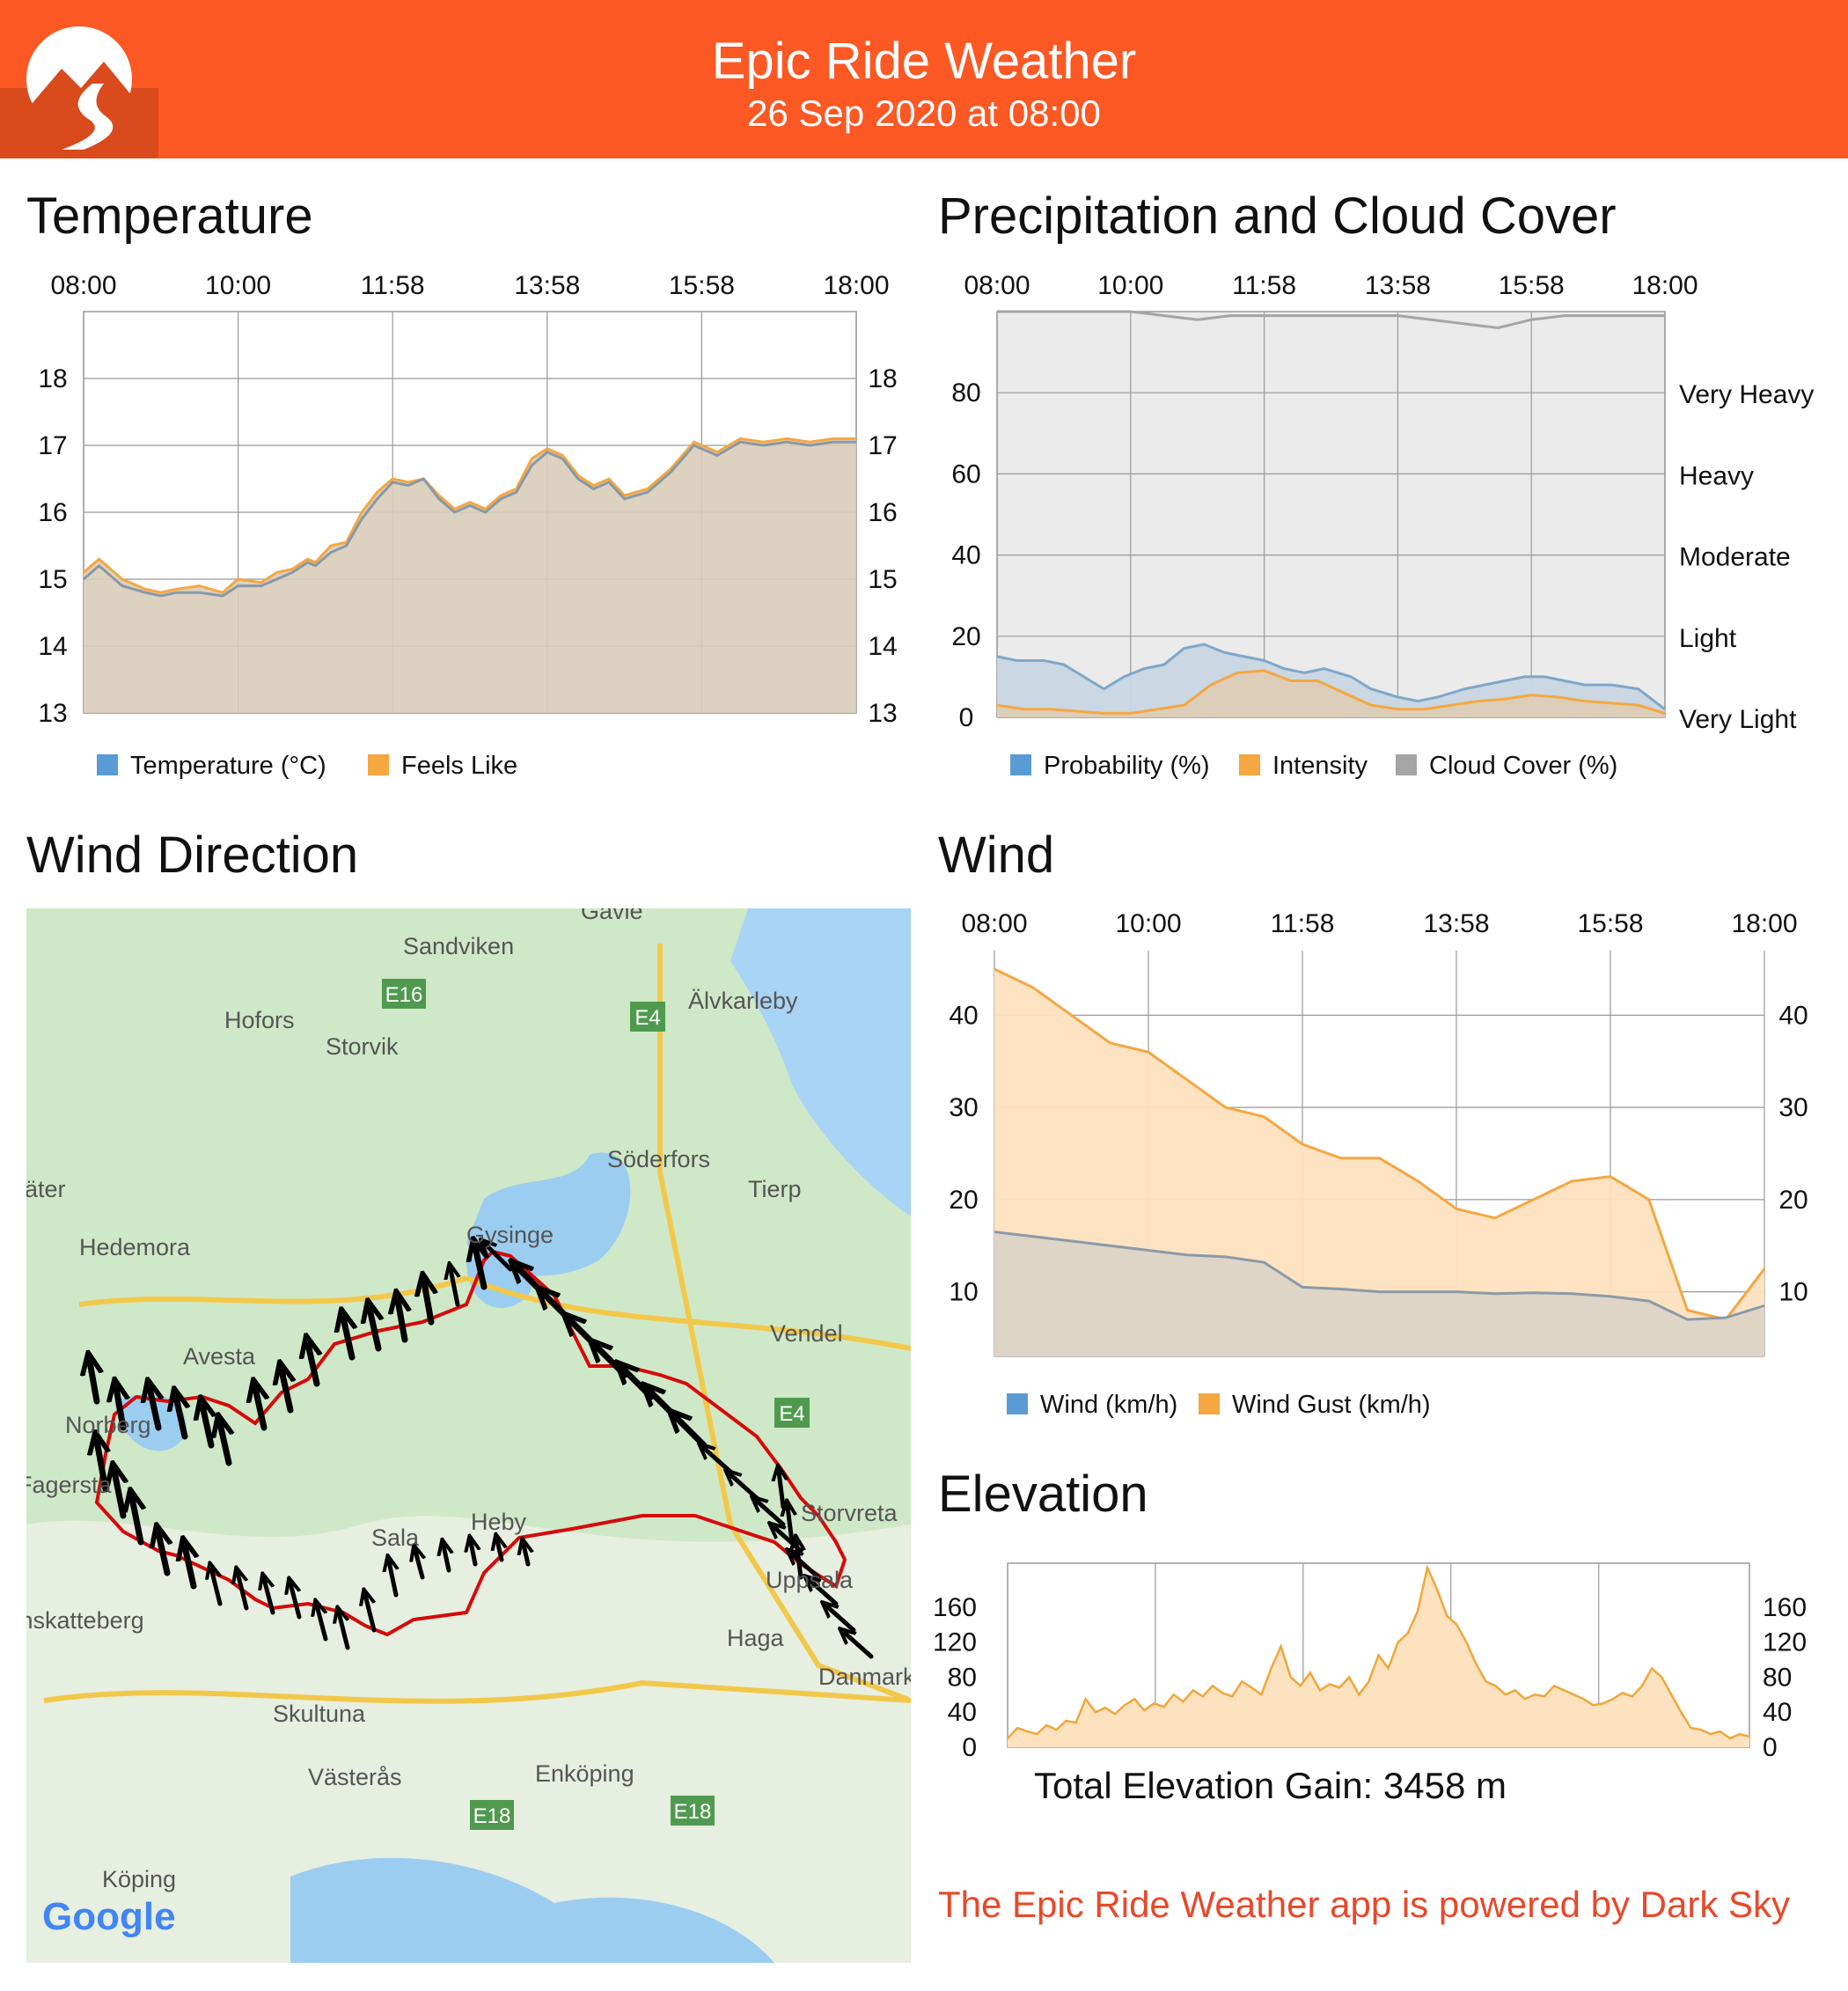 The height and width of the screenshot is (1991, 1848). Describe the element at coordinates (1379, 1652) in the screenshot. I see `elevation-line` at that location.